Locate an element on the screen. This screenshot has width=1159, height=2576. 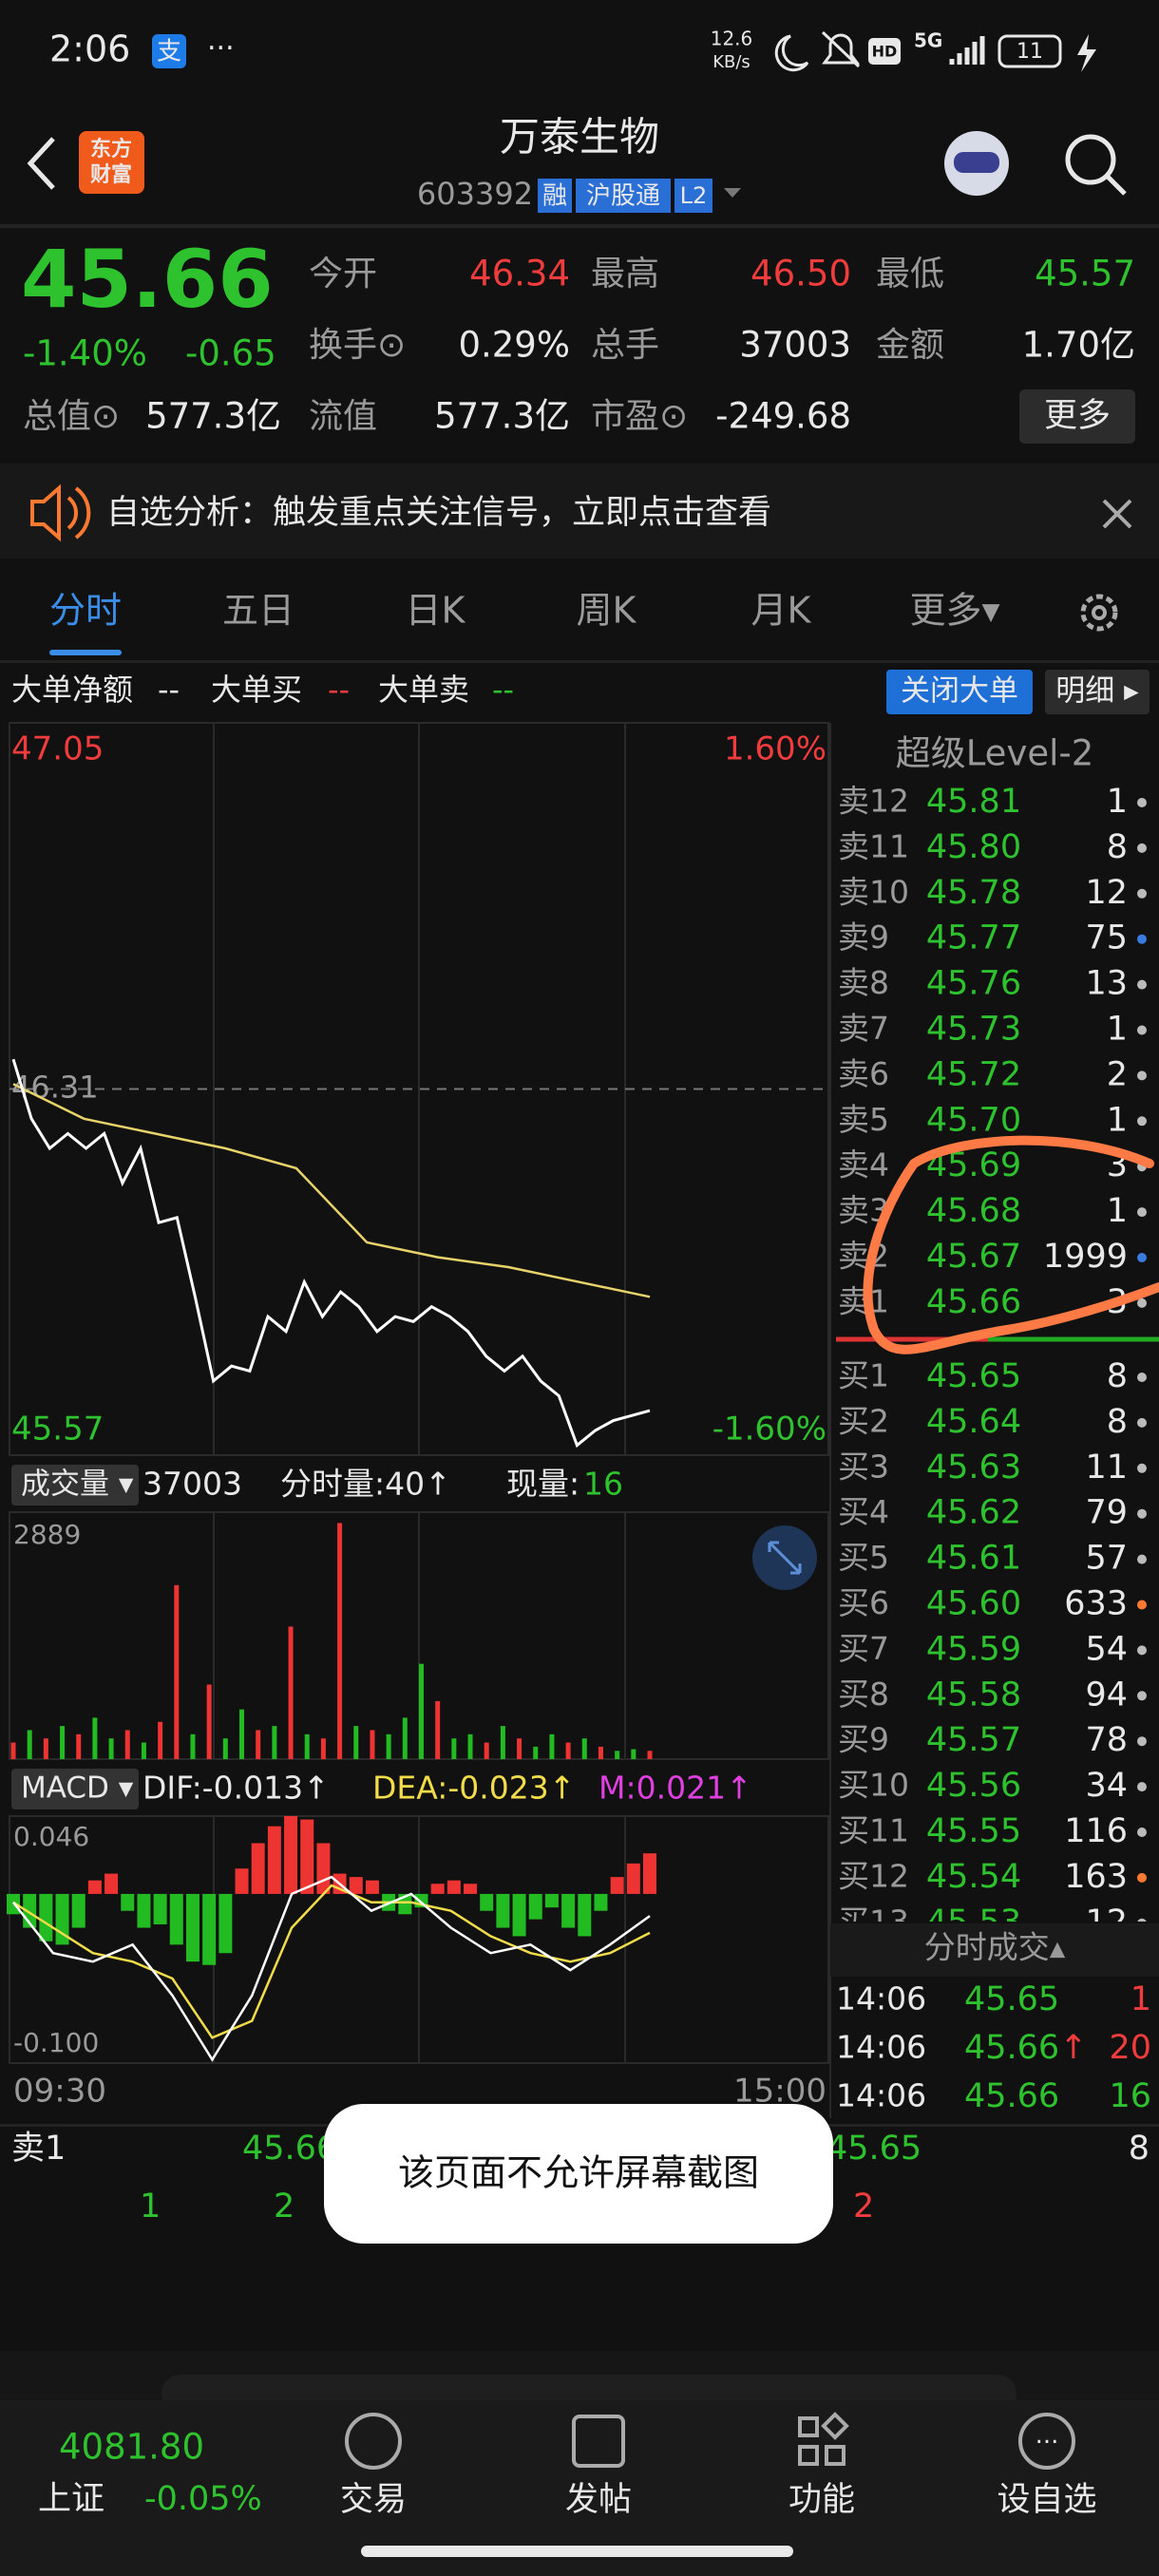
field-value: 46.50 is located at coordinates (800, 274).